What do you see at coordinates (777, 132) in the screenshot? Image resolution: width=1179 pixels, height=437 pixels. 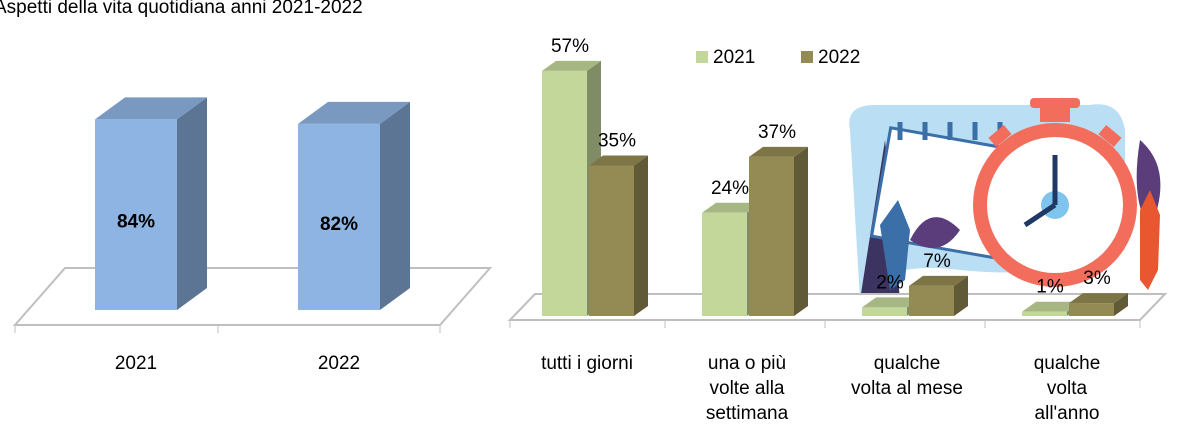 I see `value-label: 37%` at bounding box center [777, 132].